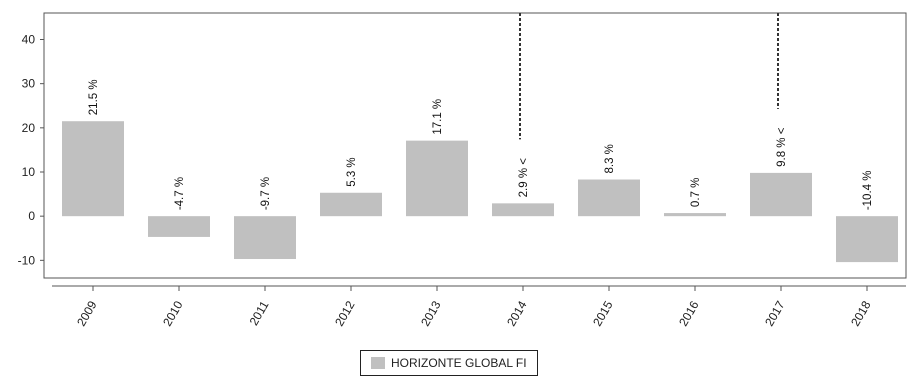 The height and width of the screenshot is (379, 918). What do you see at coordinates (861, 313) in the screenshot?
I see `x-tick-label: 2018` at bounding box center [861, 313].